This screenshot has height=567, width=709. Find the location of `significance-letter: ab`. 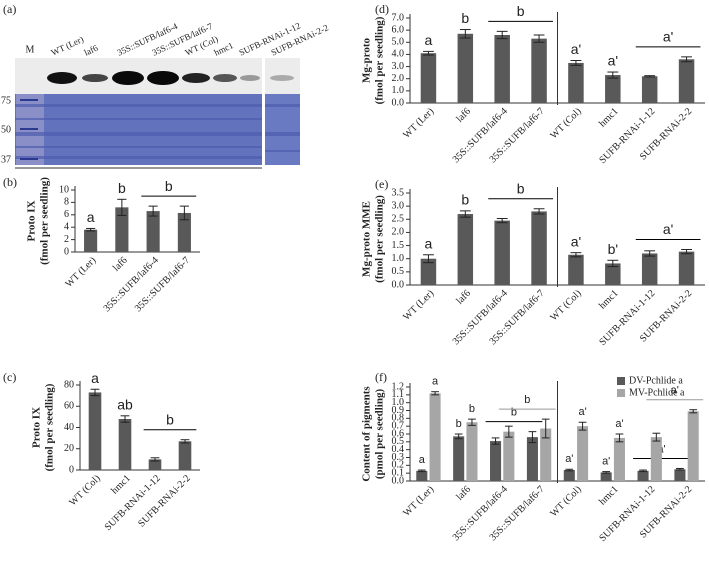

significance-letter: ab is located at coordinates (125, 405).